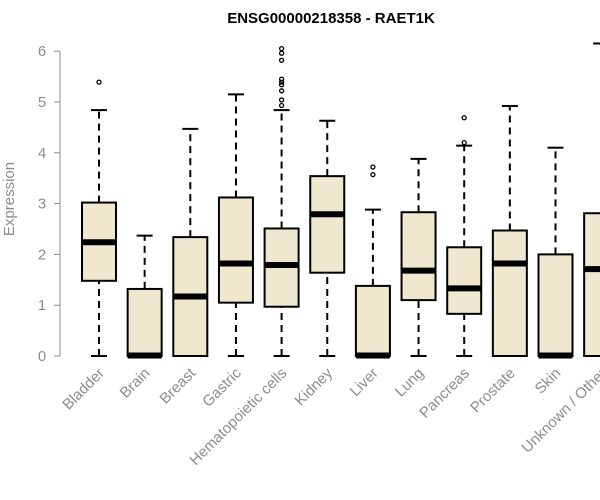 This screenshot has height=500, width=600. What do you see at coordinates (83, 389) in the screenshot?
I see `x-label-0: Bladder` at bounding box center [83, 389].